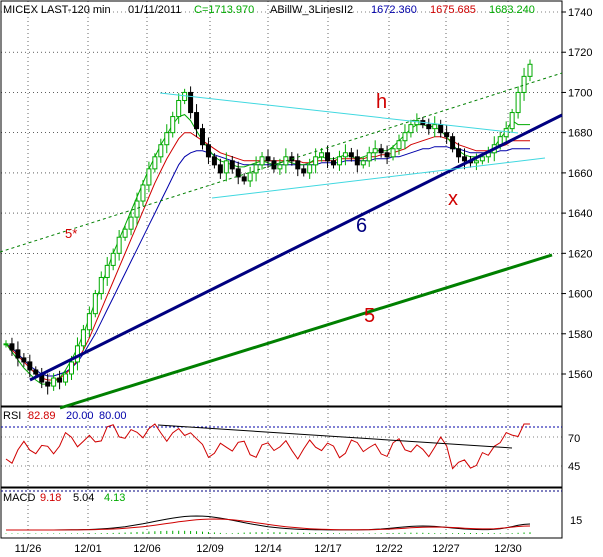 This screenshot has height=557, width=603. Describe the element at coordinates (453, 10) in the screenshot. I see `header-indicator-value-2: 1675.685` at that location.